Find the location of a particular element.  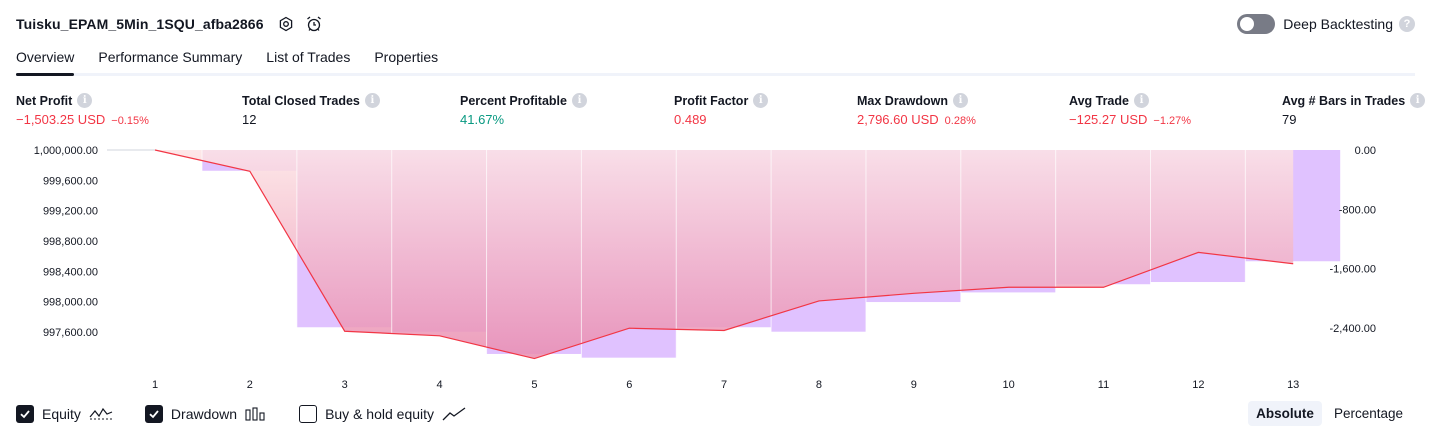

legend-label: Drawdown is located at coordinates (204, 414).